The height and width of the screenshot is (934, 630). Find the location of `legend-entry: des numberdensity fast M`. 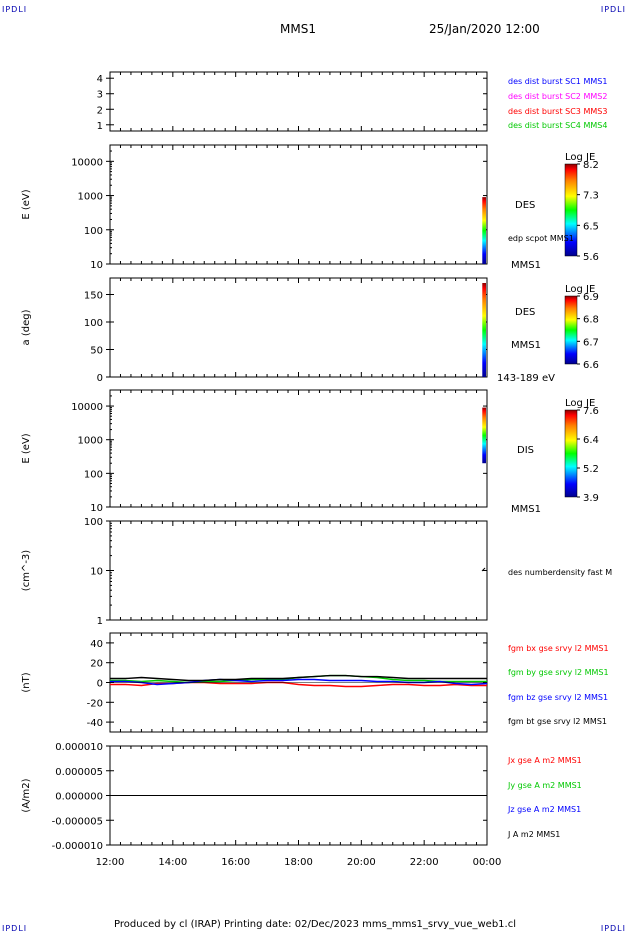

legend-entry: des numberdensity fast M is located at coordinates (560, 572).